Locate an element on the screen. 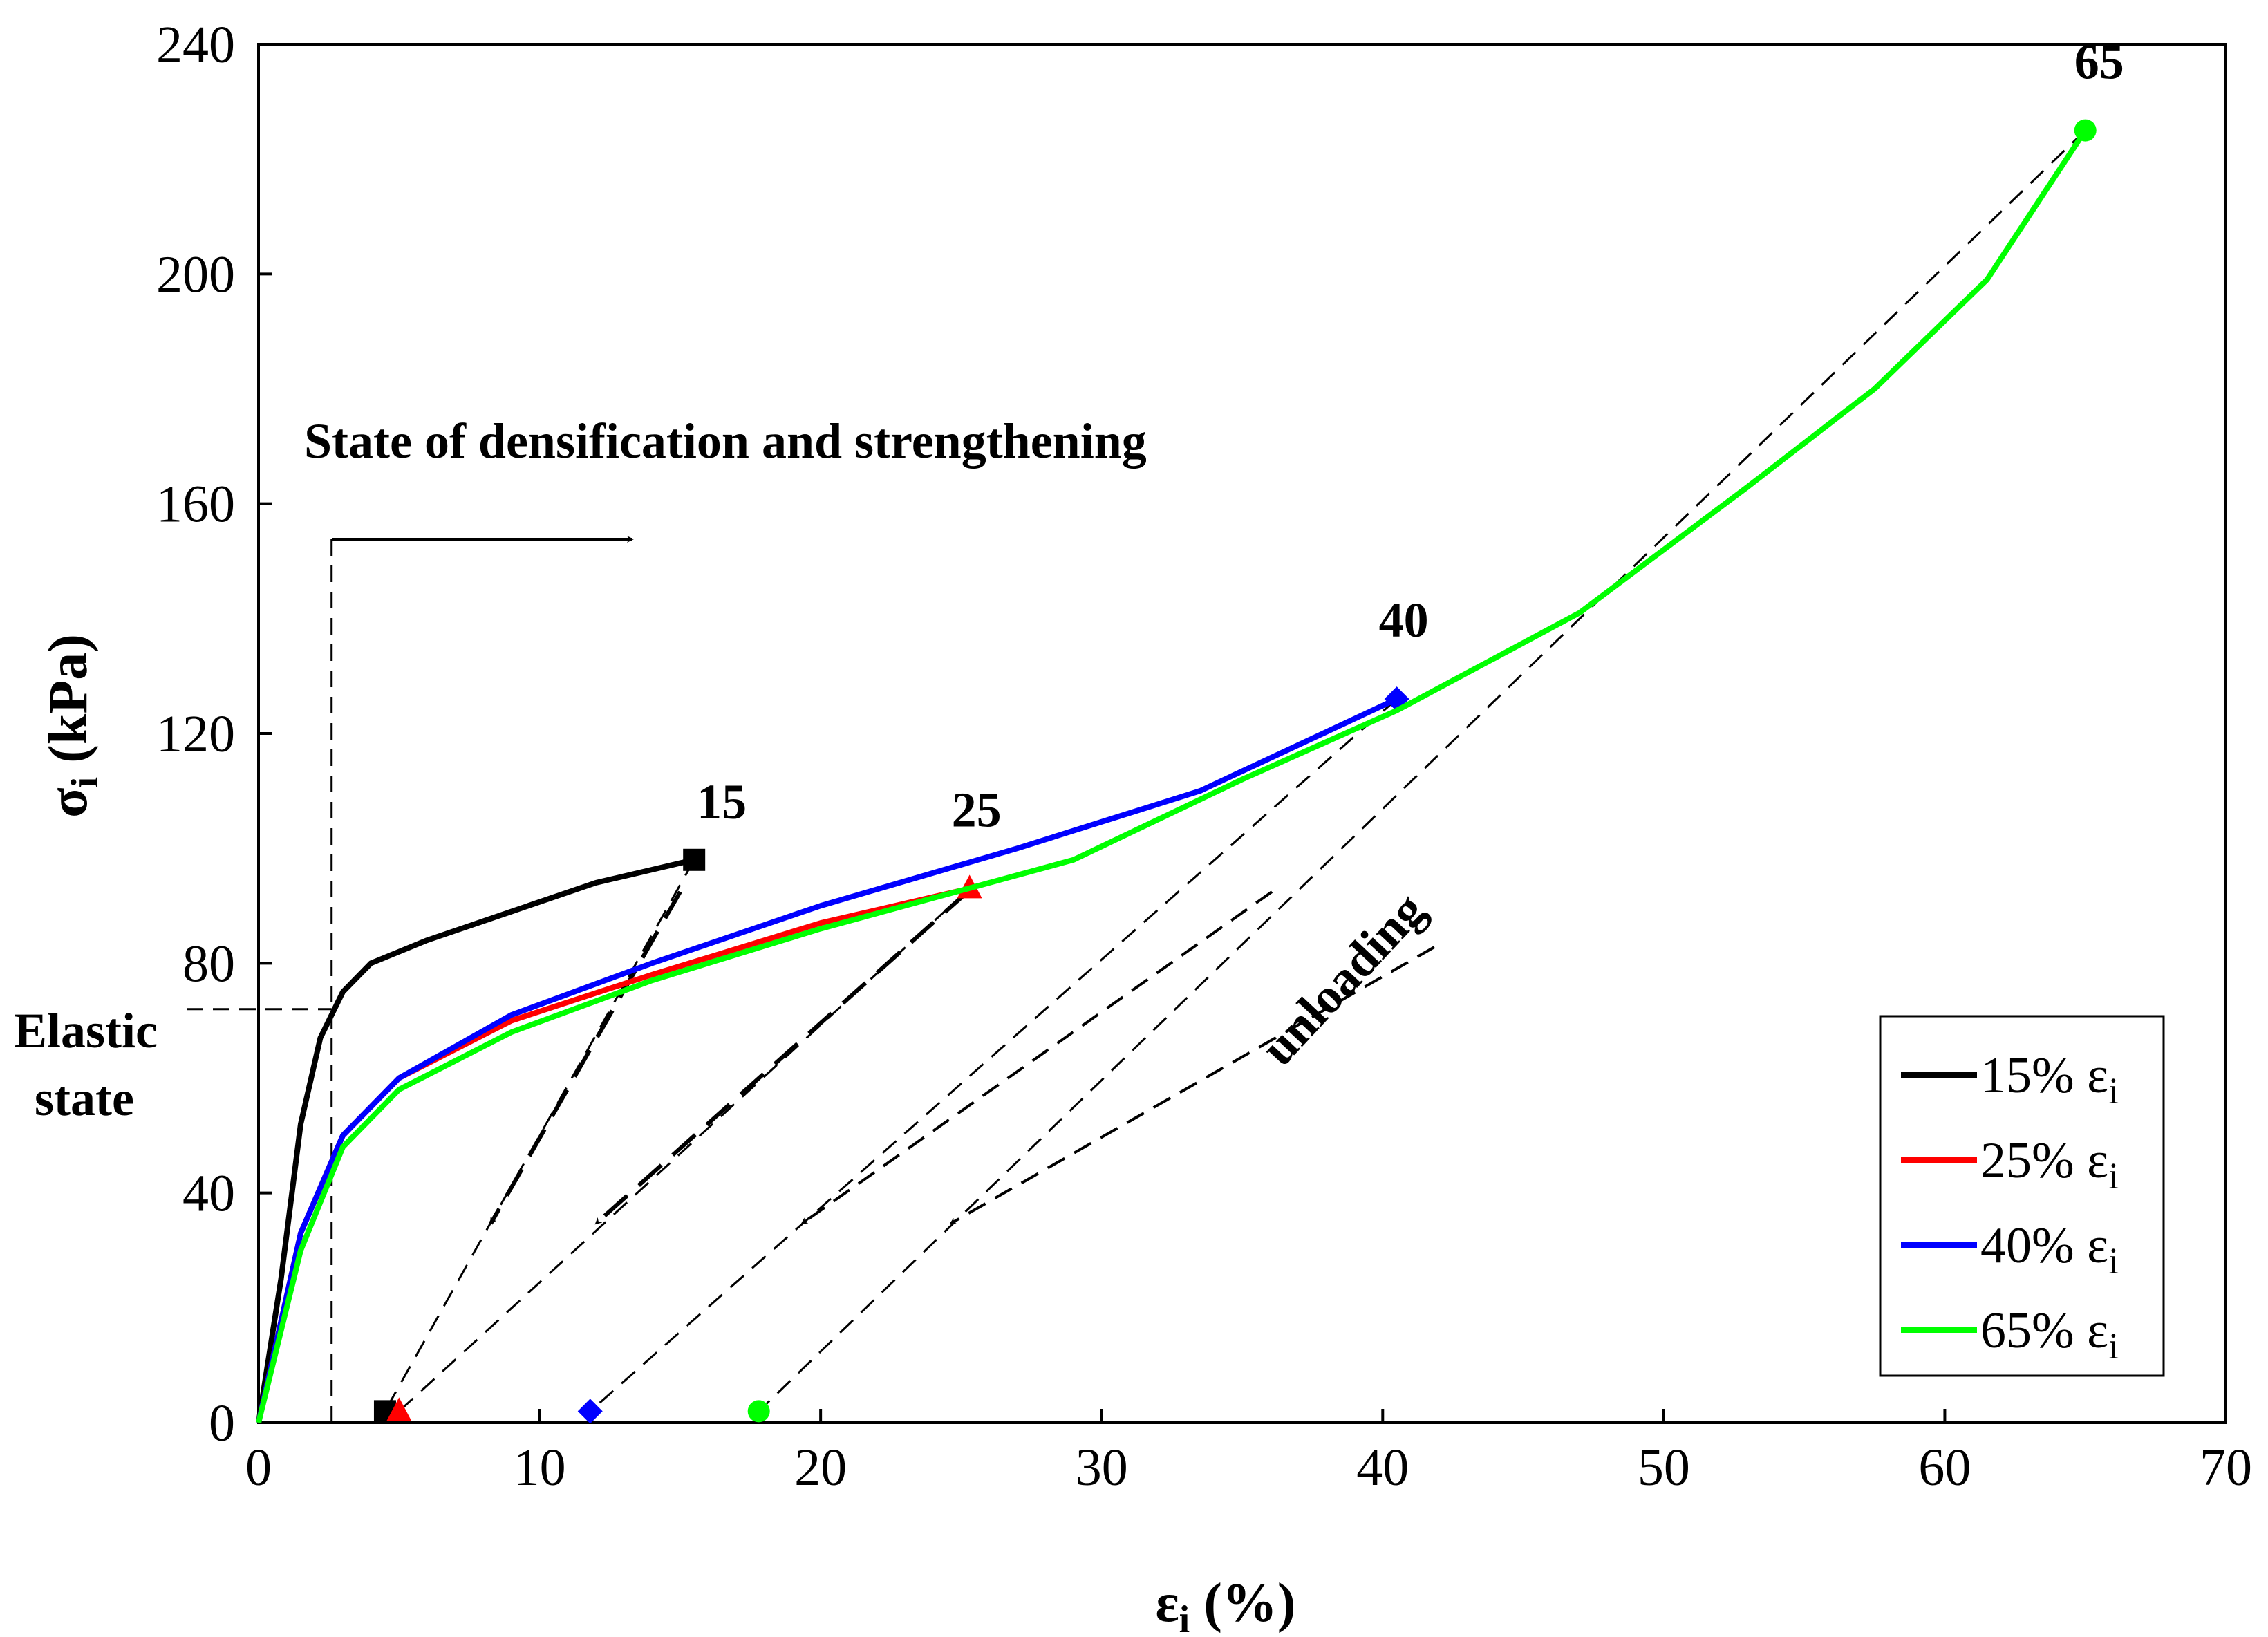 This screenshot has width=2268, height=1637. x-axis-subscript: i is located at coordinates (1184, 1617).